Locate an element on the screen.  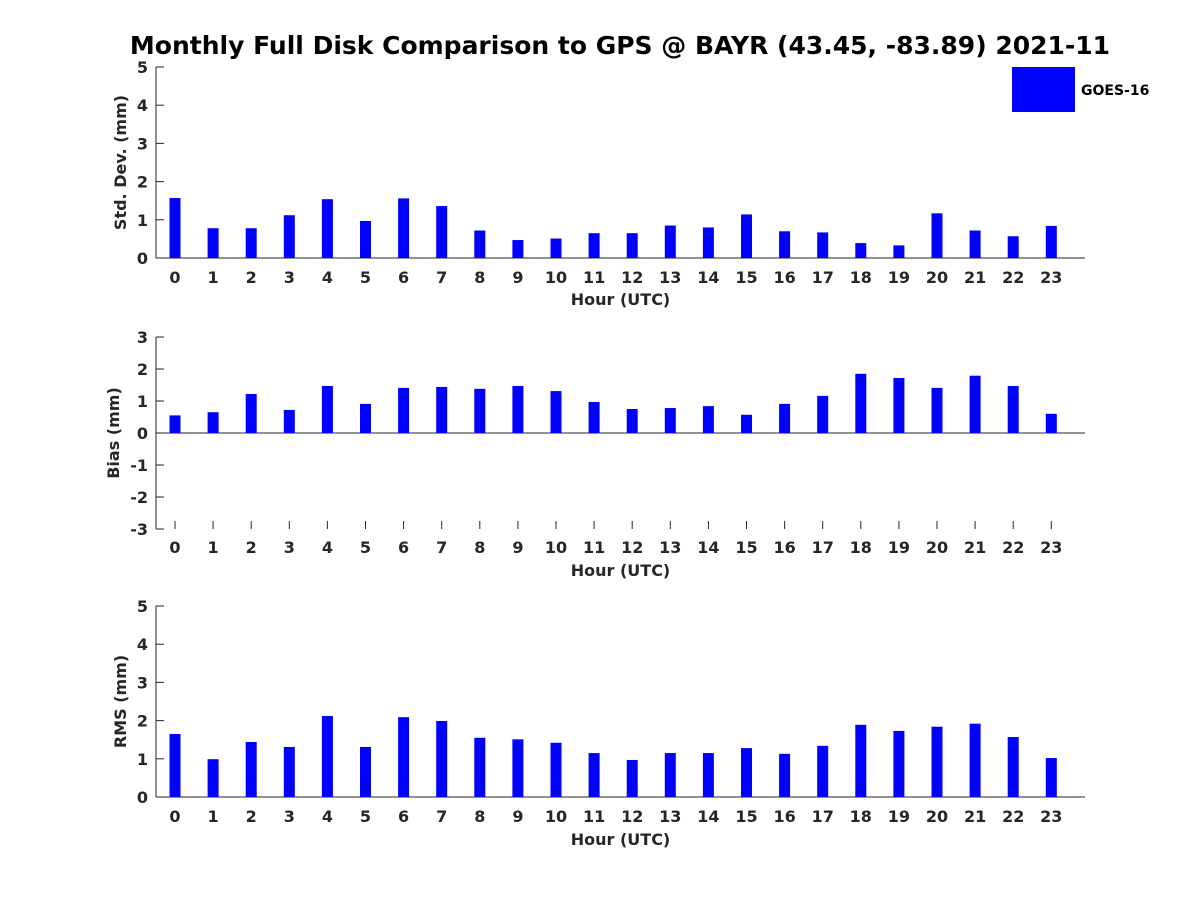
bias-x-tick-label: 19 is located at coordinates (899, 547).